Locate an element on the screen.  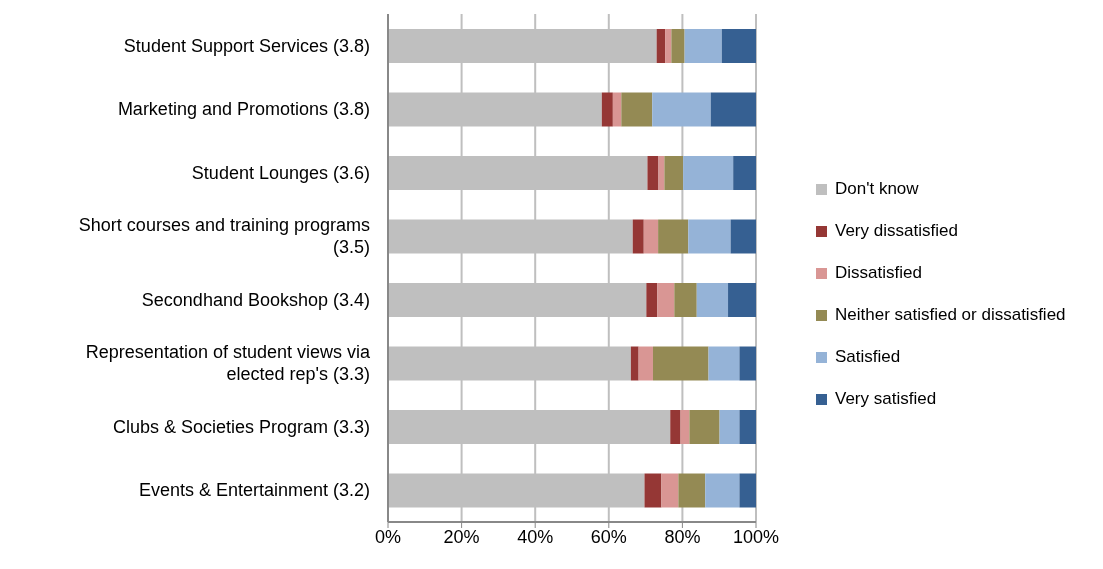
legend-label: Very satisfied is located at coordinates (886, 399).